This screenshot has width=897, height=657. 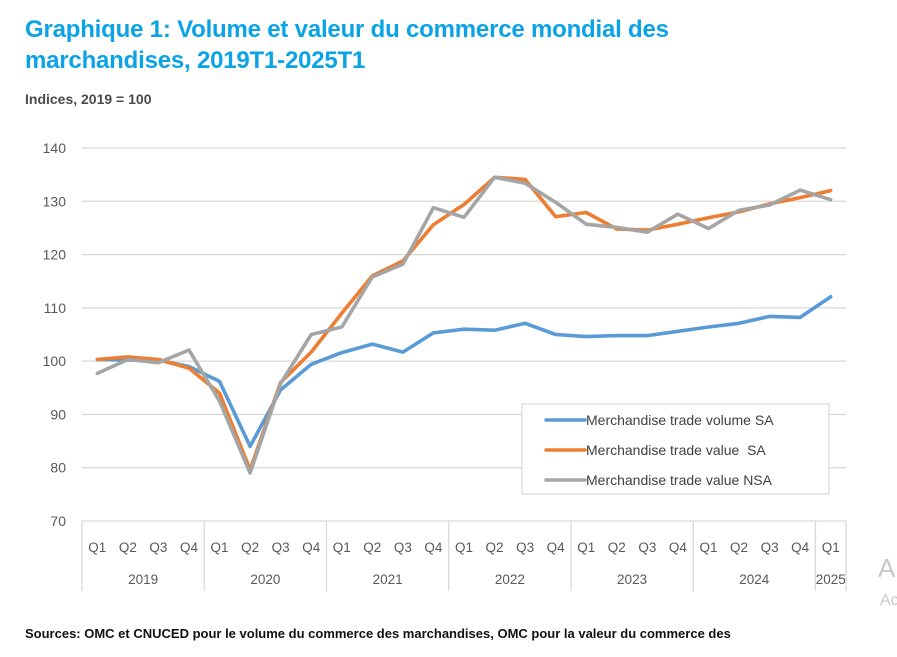 What do you see at coordinates (265, 579) in the screenshot?
I see `x-year-label: 2020` at bounding box center [265, 579].